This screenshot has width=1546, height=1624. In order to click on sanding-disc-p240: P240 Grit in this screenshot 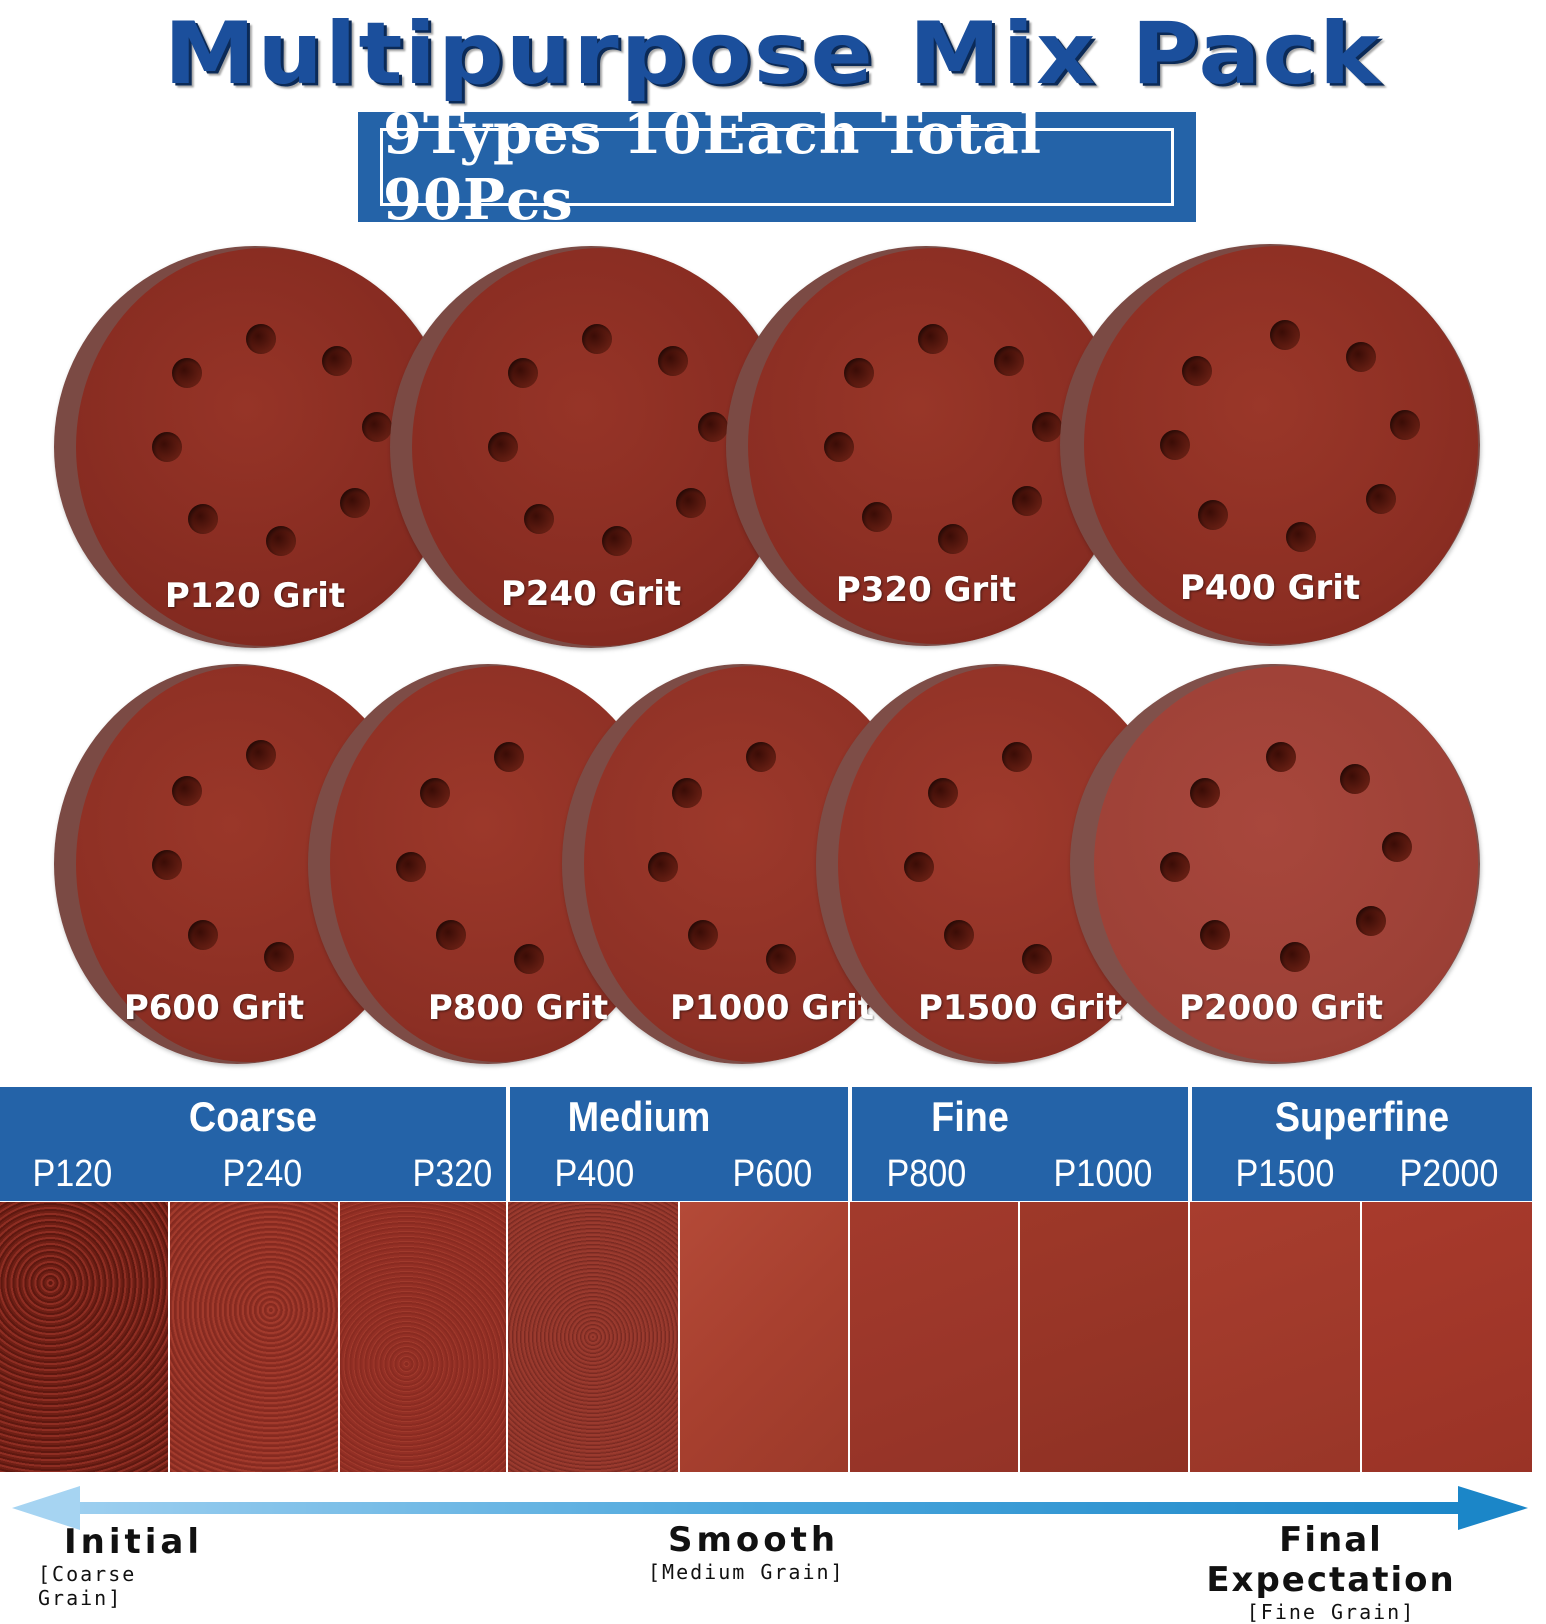, I will do `click(591, 447)`.